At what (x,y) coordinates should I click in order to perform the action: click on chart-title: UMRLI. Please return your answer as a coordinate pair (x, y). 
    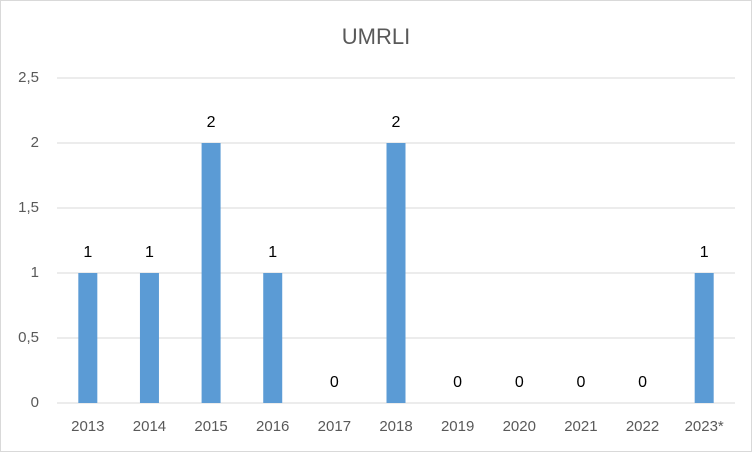
    Looking at the image, I should click on (376, 36).